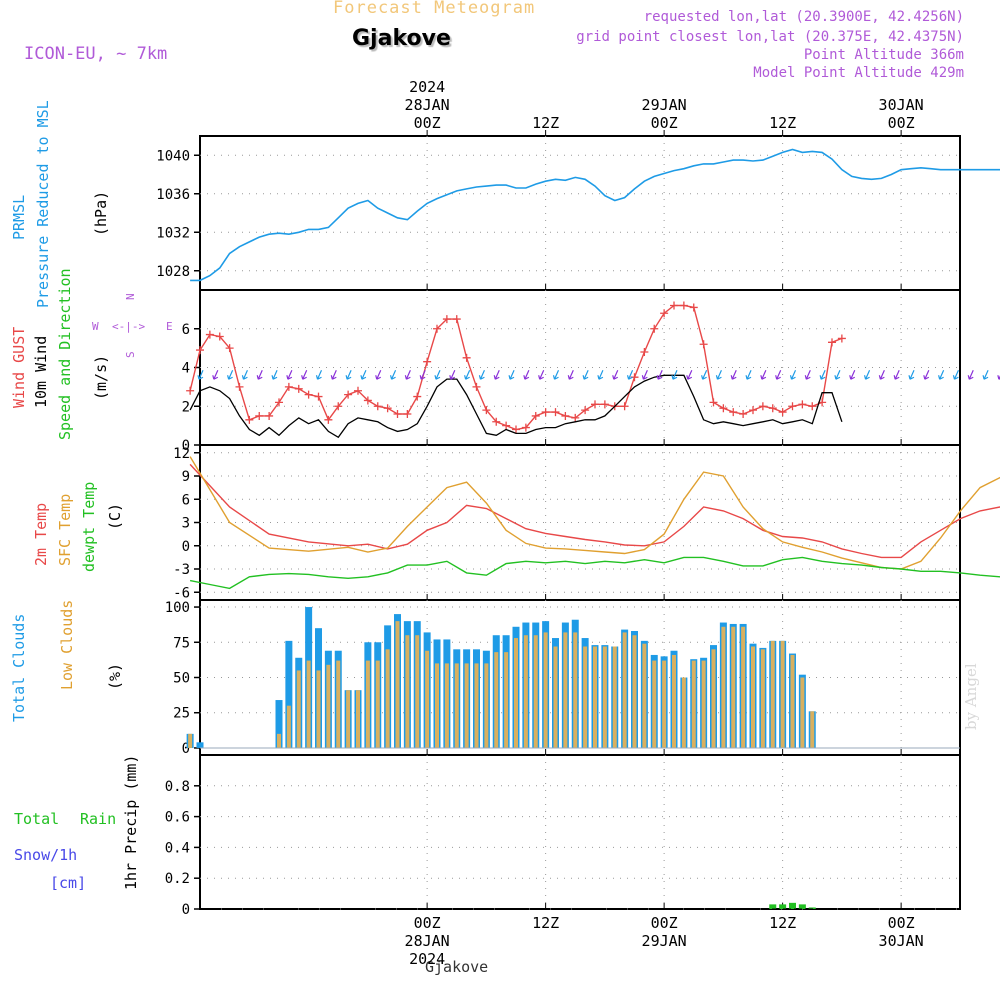 The width and height of the screenshot is (1000, 1000). I want to click on y-tick-label: 6, so click(186, 500).